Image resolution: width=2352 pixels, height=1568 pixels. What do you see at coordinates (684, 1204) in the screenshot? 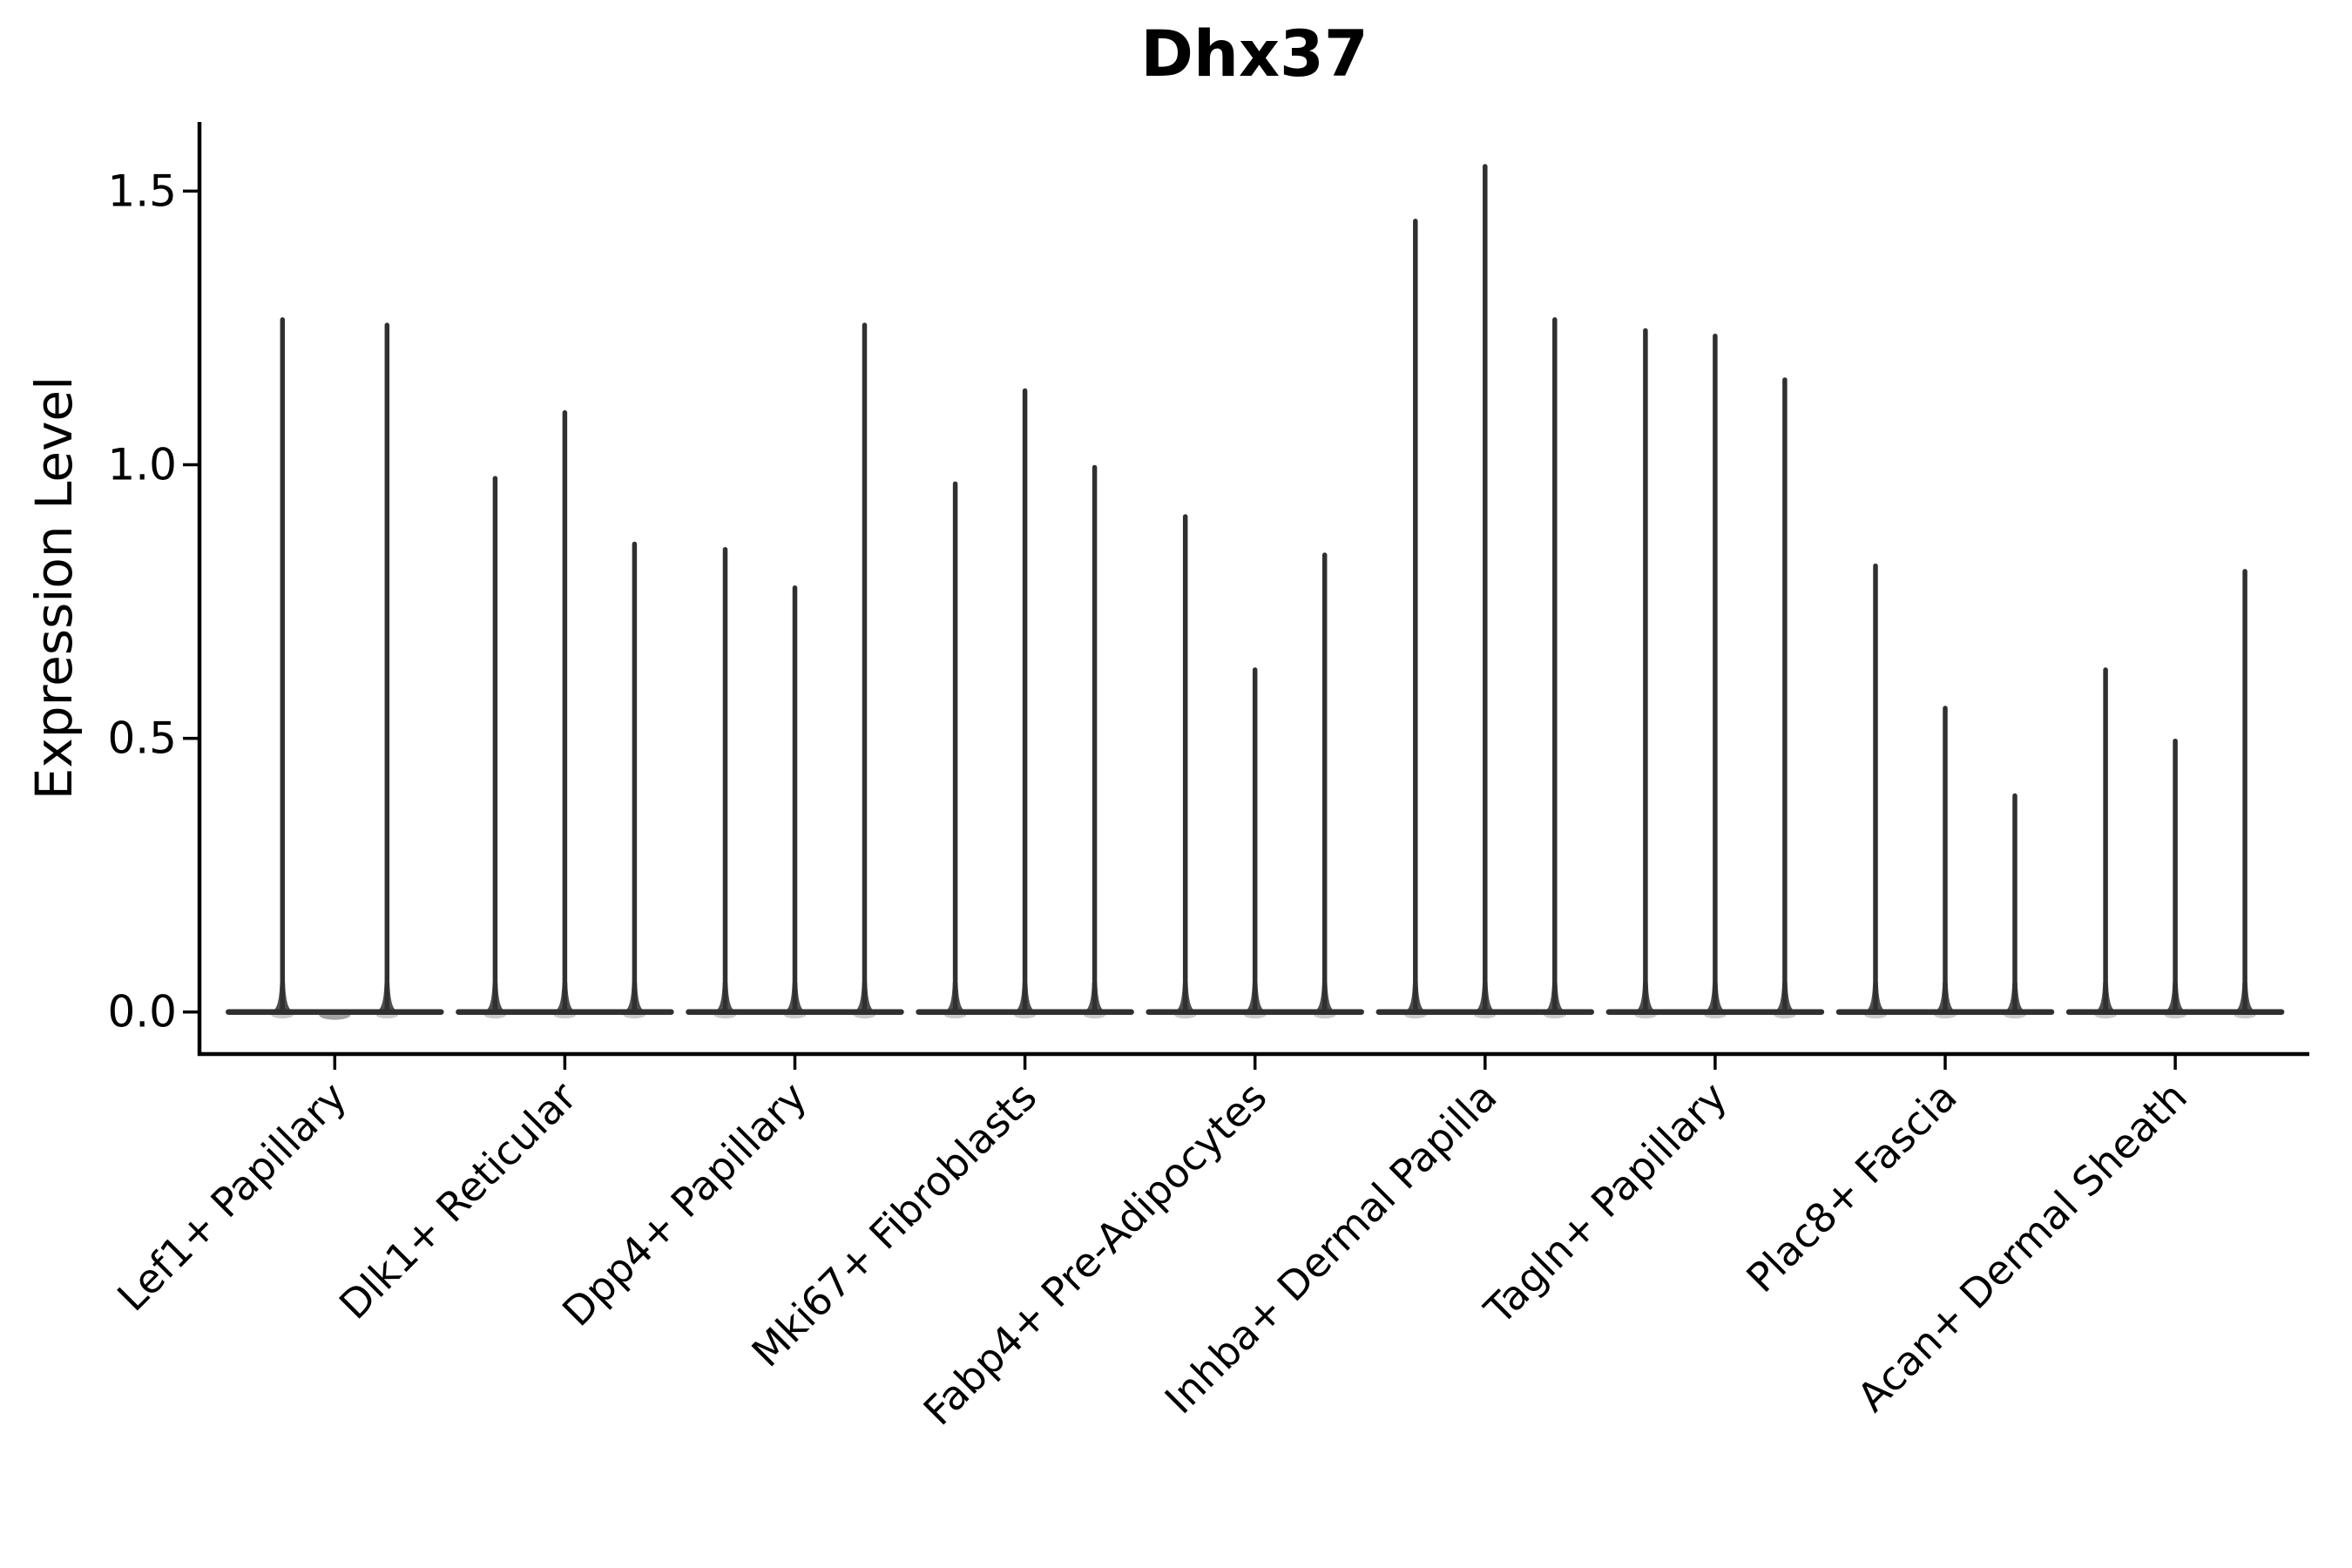
I see `x-tick-label: Dpp4+ Papillary` at bounding box center [684, 1204].